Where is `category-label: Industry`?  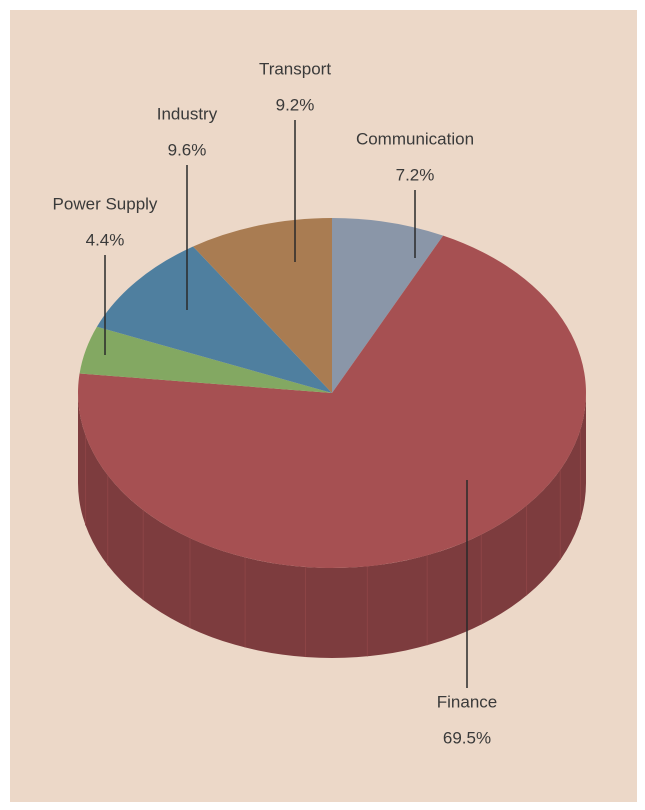
category-label: Industry is located at coordinates (187, 113).